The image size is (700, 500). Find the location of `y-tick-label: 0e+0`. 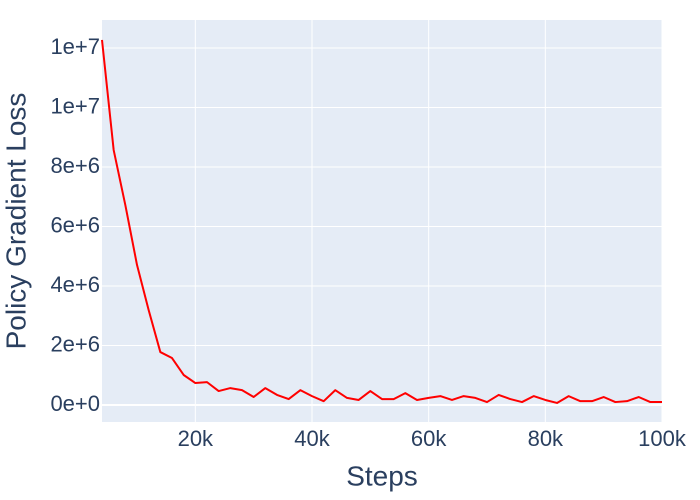

y-tick-label: 0e+0 is located at coordinates (75, 403).